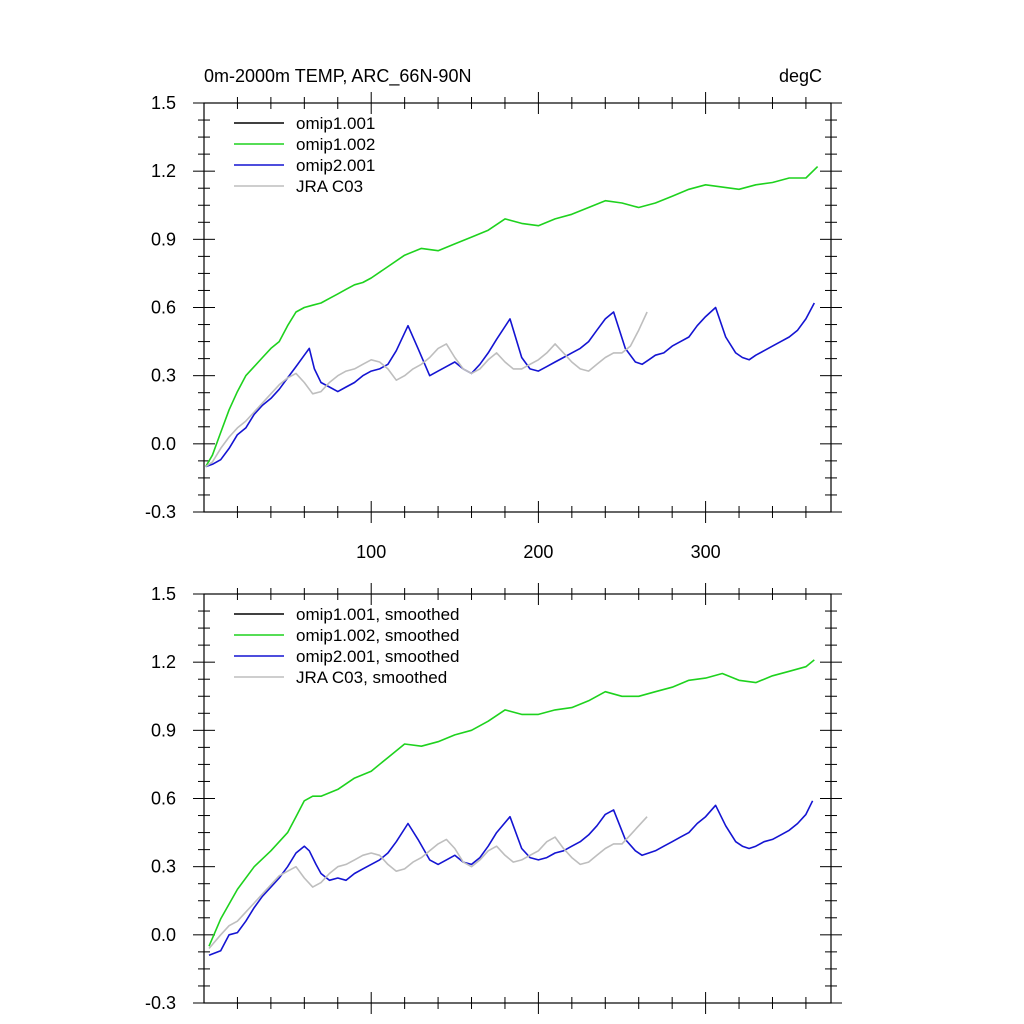 The image size is (1024, 1024). I want to click on x-tick-labels: 100 200 300, so click(538, 552).